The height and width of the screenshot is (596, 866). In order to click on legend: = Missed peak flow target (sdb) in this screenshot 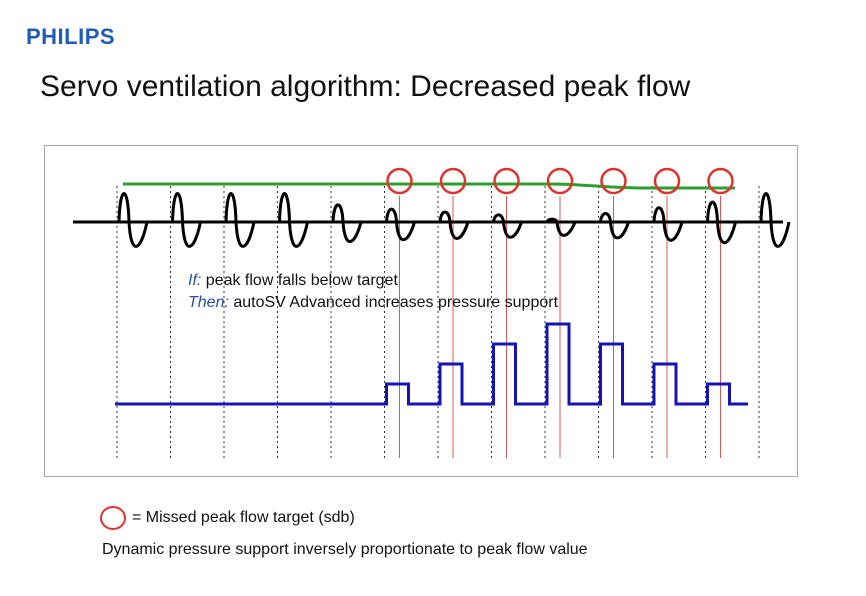, I will do `click(227, 518)`.